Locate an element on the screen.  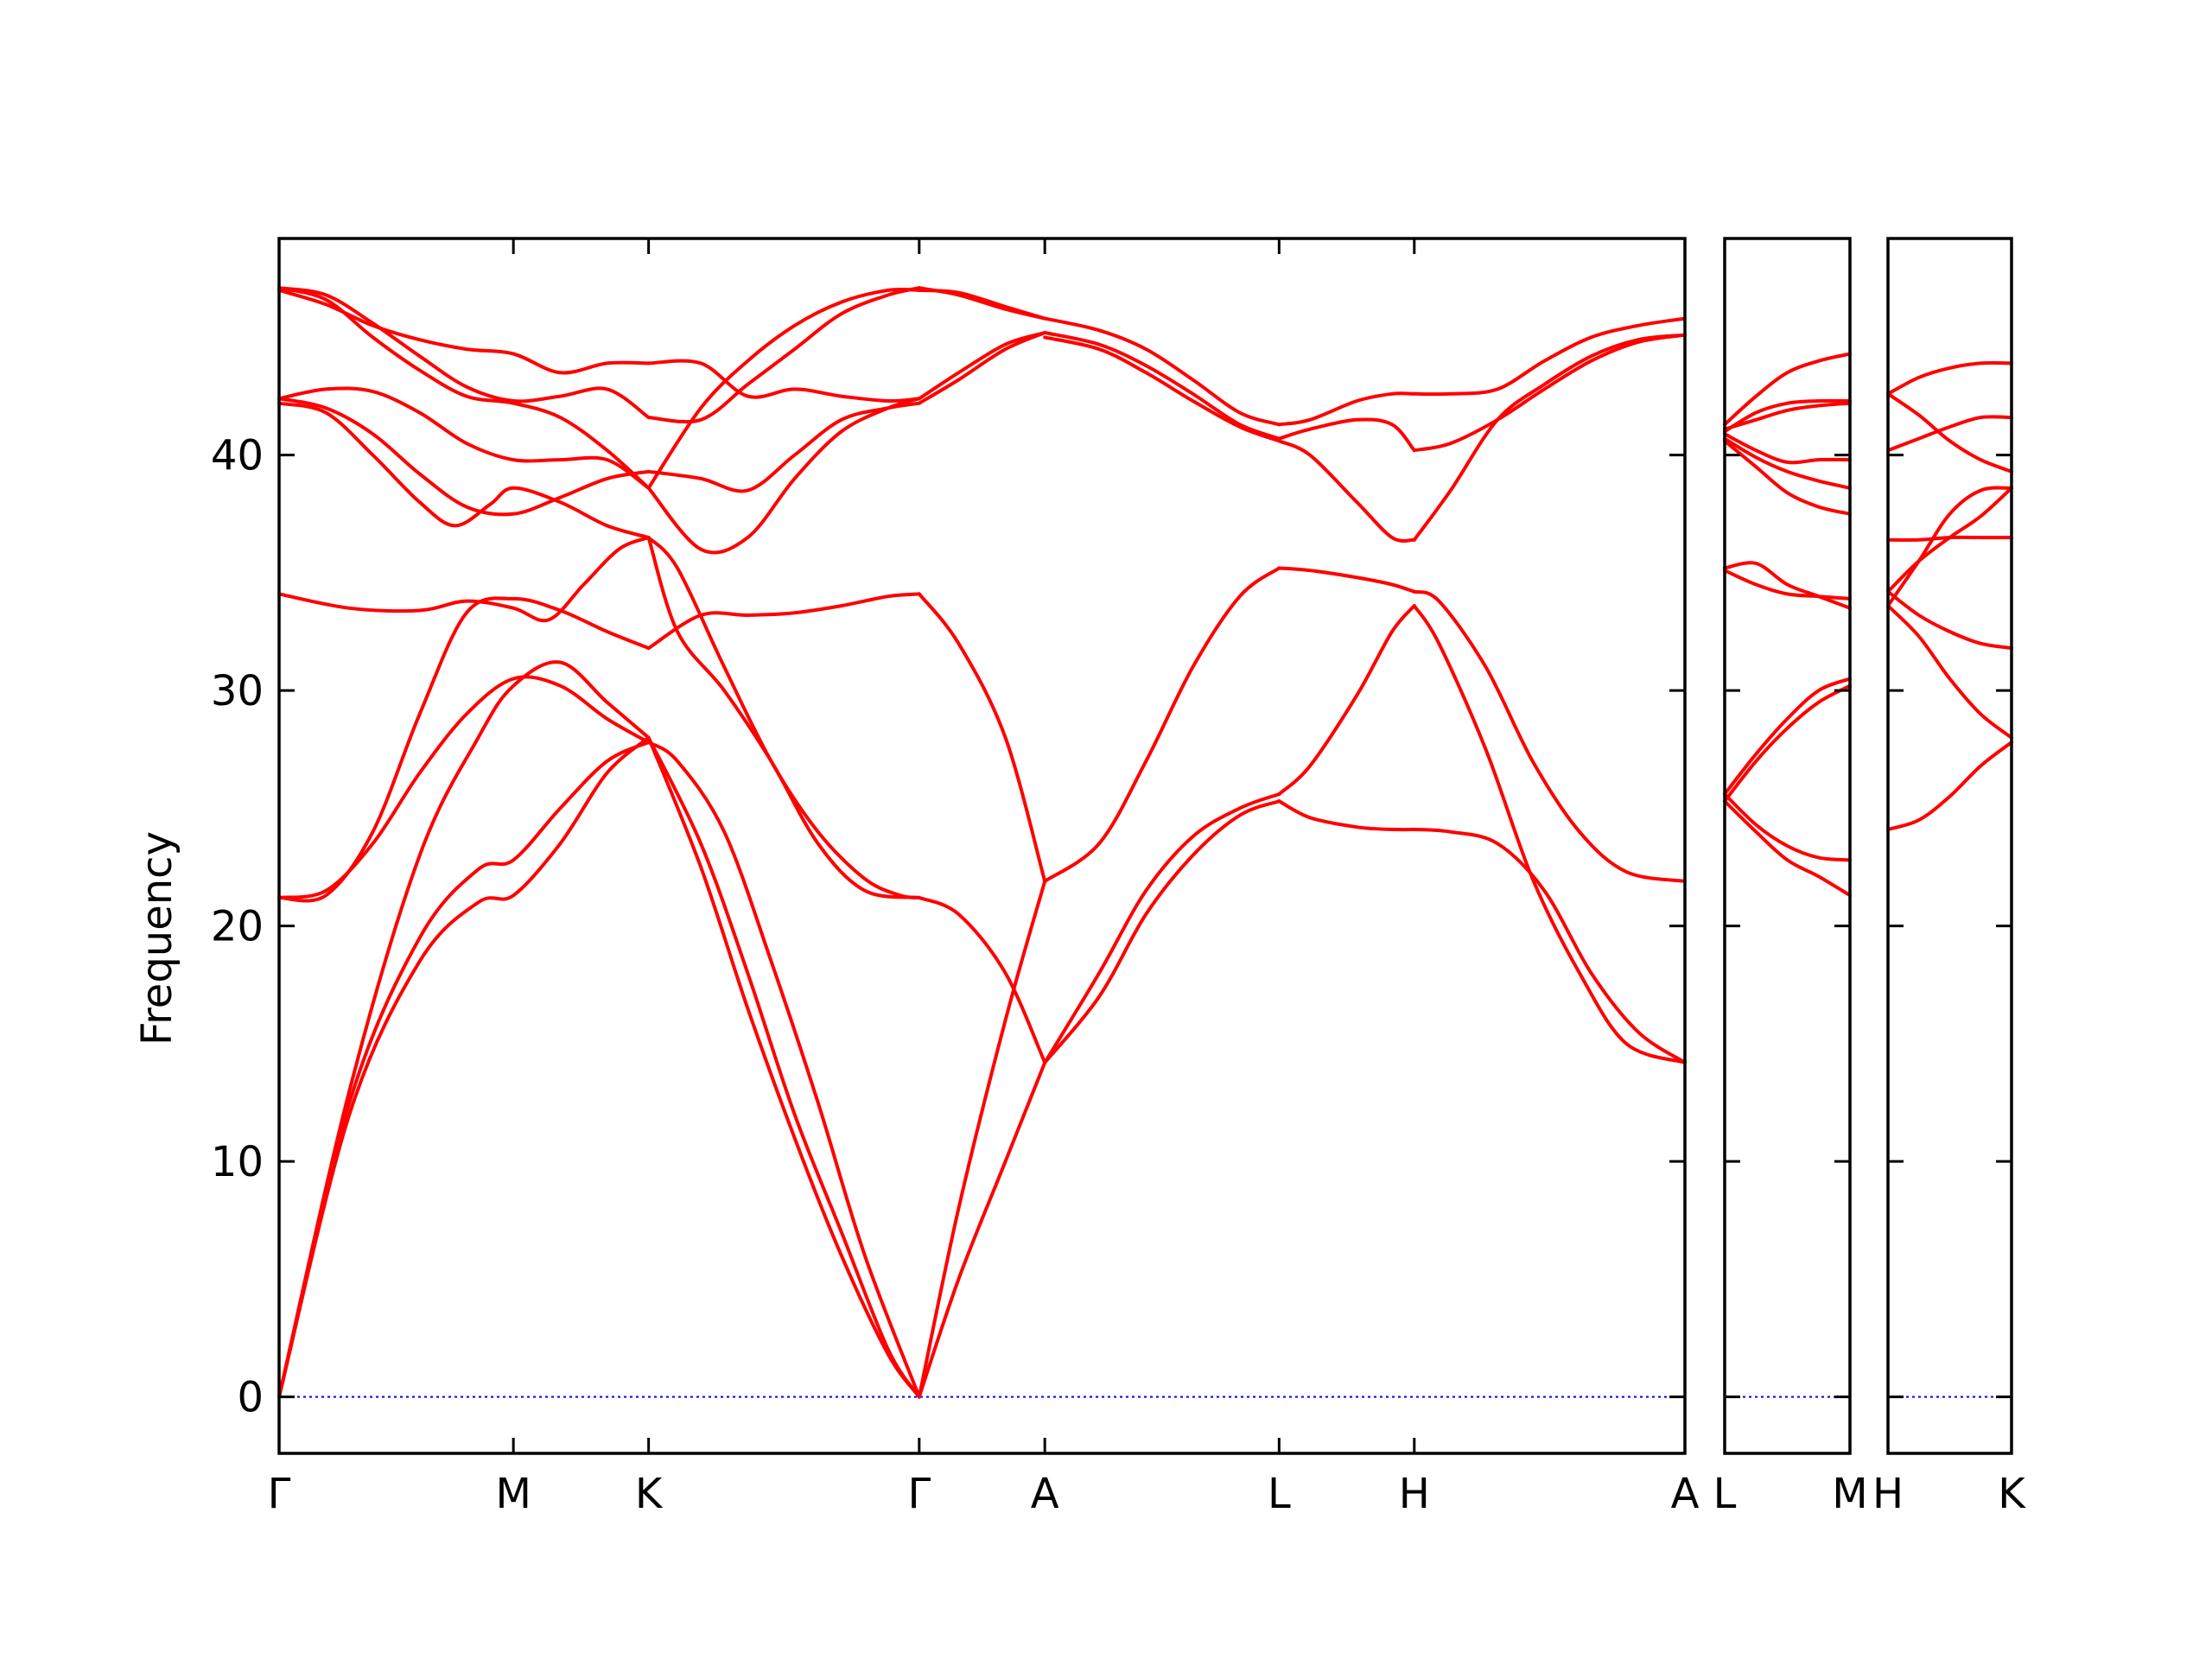
y-tick-label: 10 is located at coordinates (237, 1162).